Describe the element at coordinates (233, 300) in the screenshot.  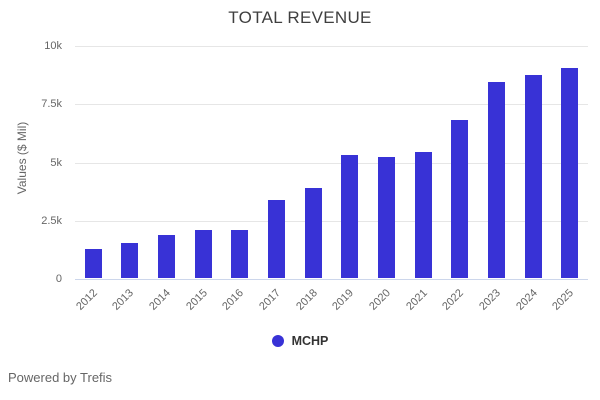
I see `x-label-2016: 2016` at that location.